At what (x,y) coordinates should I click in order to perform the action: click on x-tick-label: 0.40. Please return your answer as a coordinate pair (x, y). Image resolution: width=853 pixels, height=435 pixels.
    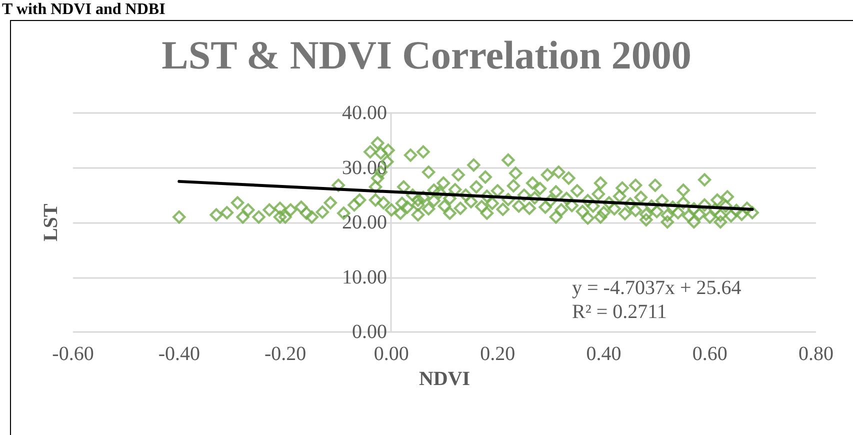
    Looking at the image, I should click on (604, 354).